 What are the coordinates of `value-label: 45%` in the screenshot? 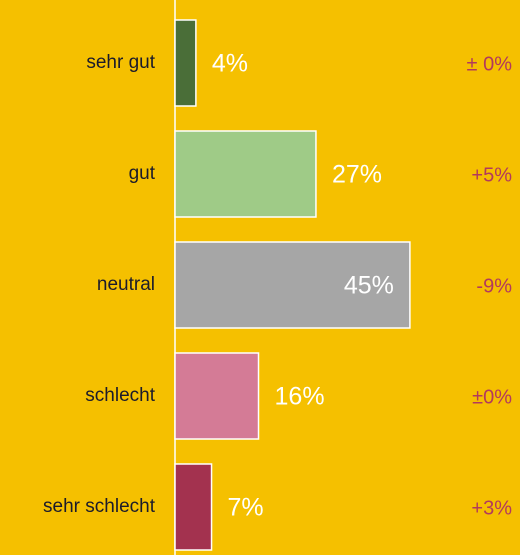 It's located at (369, 286).